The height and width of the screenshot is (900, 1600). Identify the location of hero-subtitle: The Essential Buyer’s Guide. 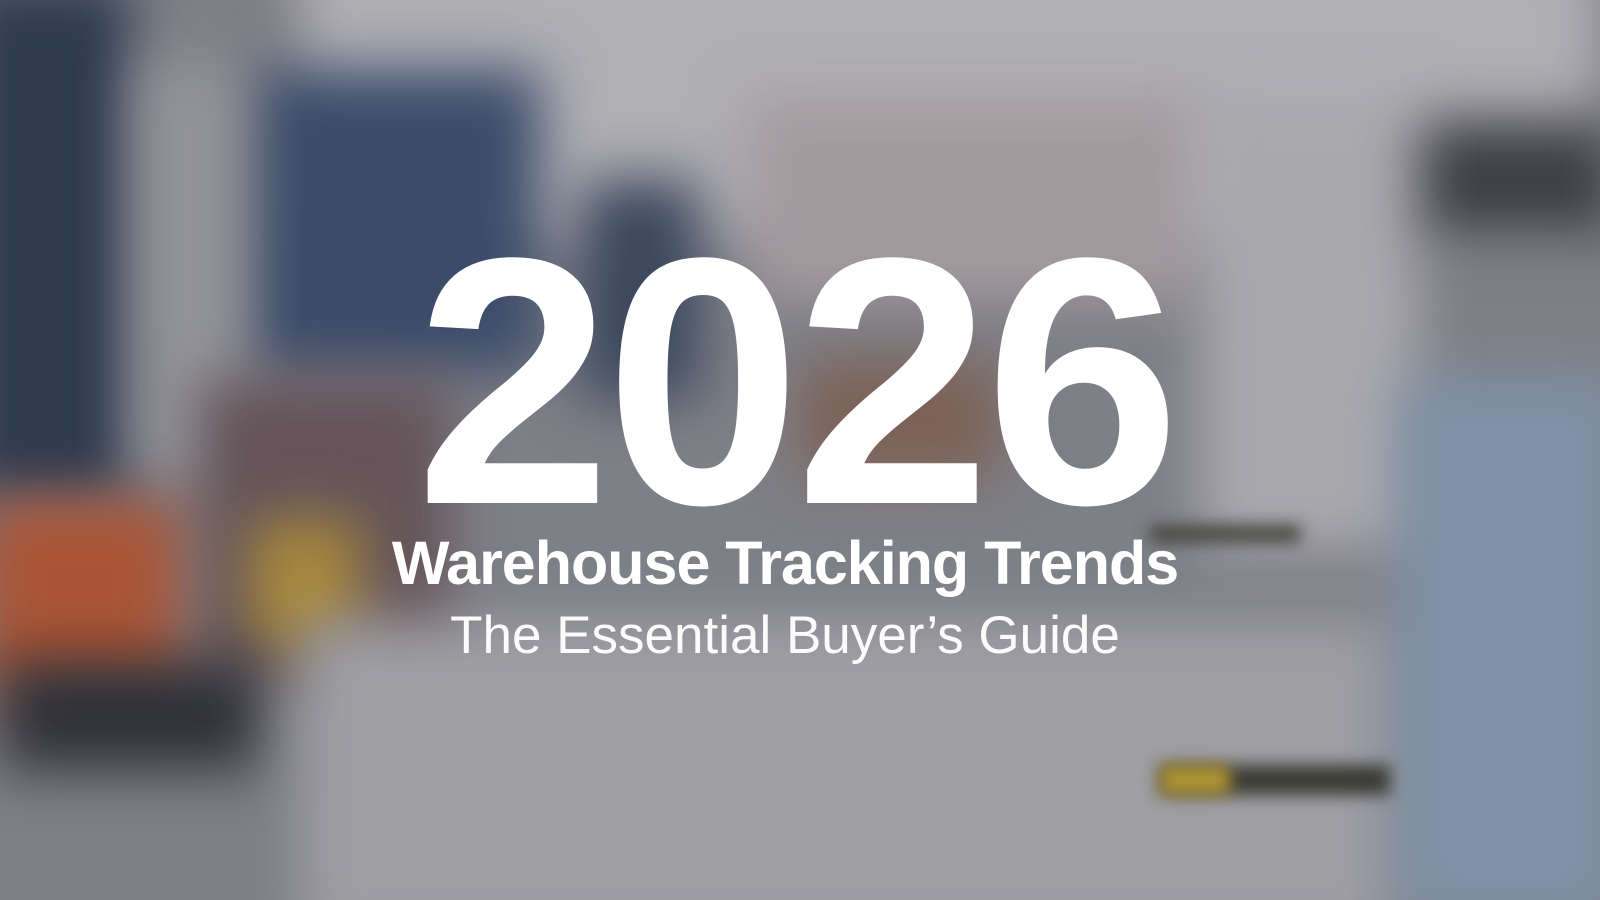
(785, 635).